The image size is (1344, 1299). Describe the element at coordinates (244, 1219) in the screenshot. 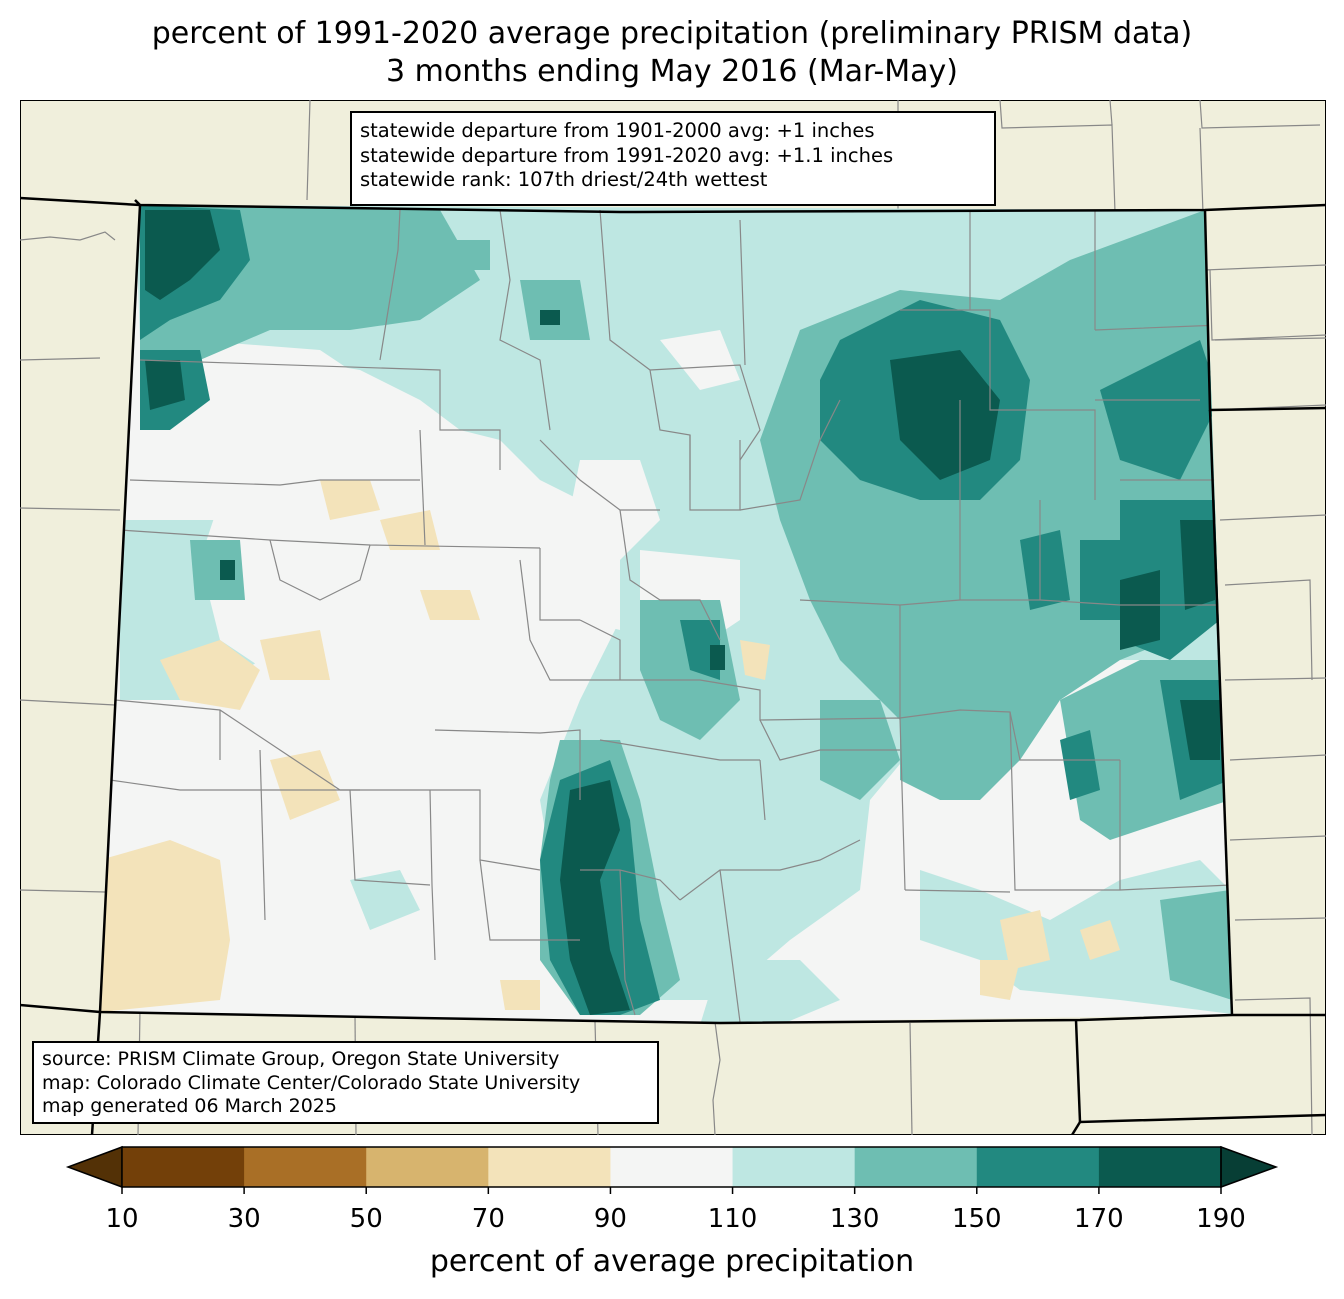

I see `colorbar-tick-label: 30` at that location.